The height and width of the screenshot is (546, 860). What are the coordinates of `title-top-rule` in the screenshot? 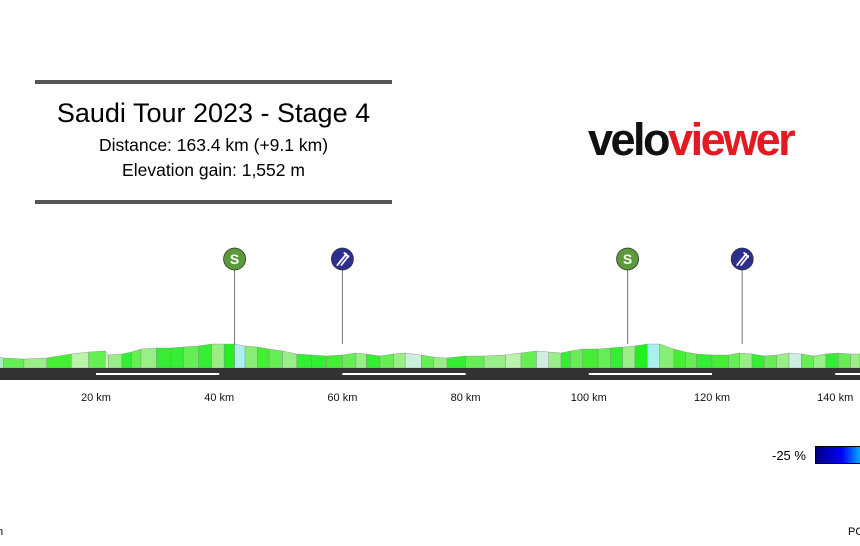 It's located at (213, 82).